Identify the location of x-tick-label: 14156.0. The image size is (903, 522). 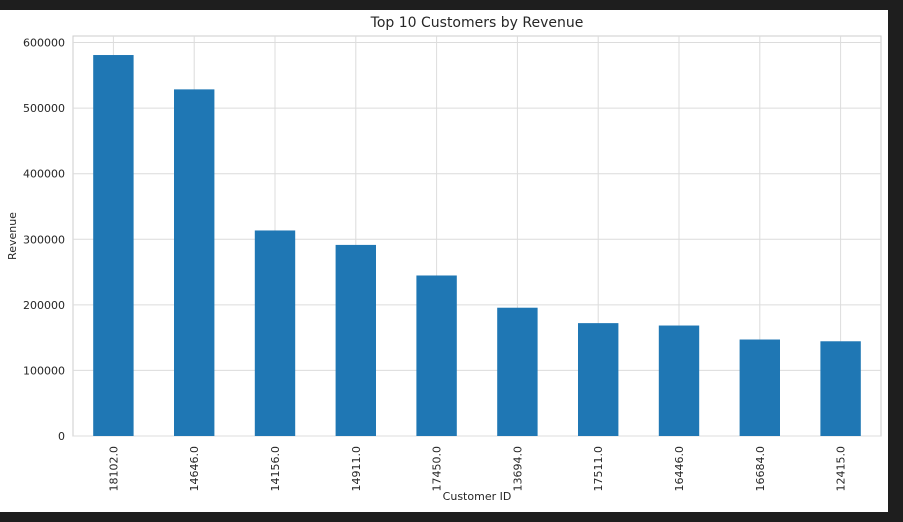
(275, 469).